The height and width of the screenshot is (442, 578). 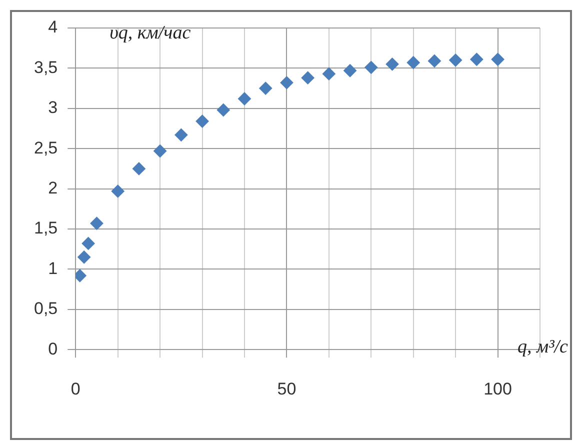 I want to click on y-tick-label: 2,5, so click(x=46, y=148).